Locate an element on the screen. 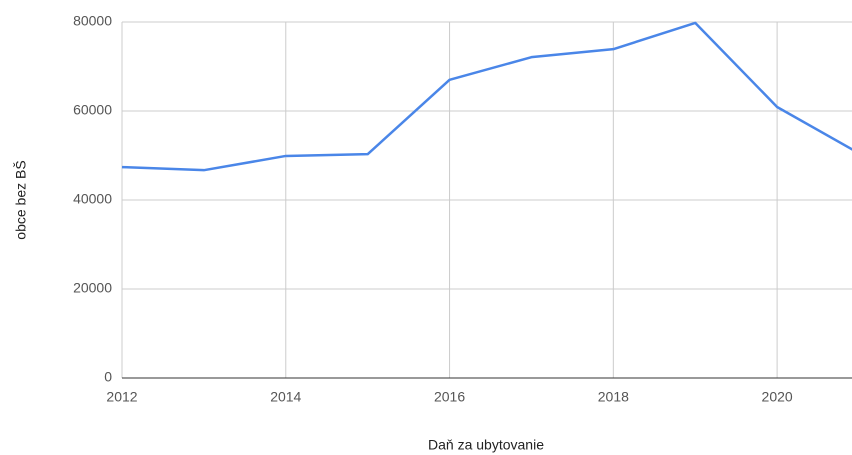  x-tick-label: 2016 is located at coordinates (449, 397).